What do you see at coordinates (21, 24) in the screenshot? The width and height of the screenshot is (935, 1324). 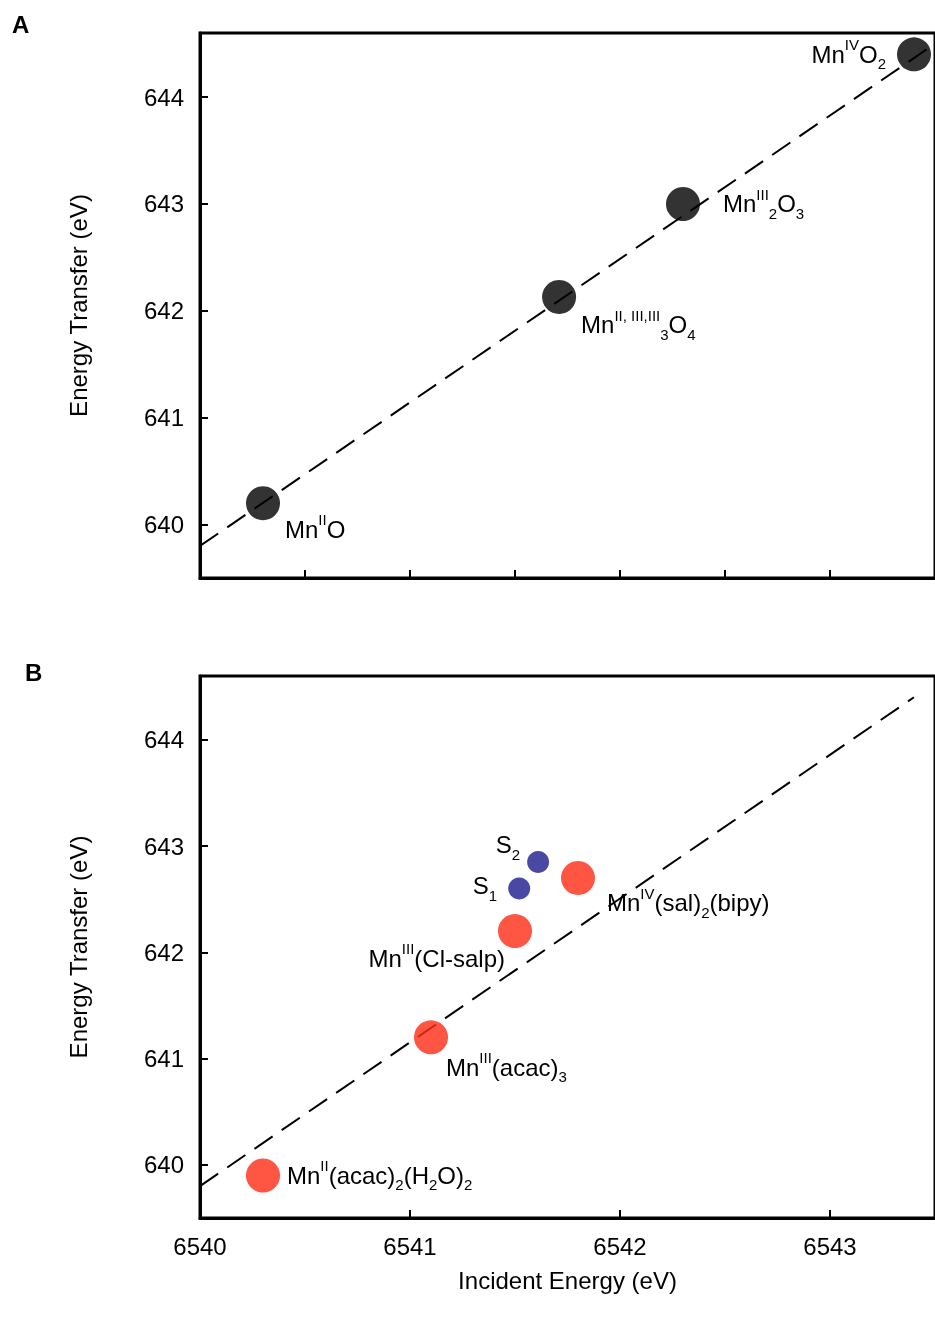 I see `chart-title: A` at bounding box center [21, 24].